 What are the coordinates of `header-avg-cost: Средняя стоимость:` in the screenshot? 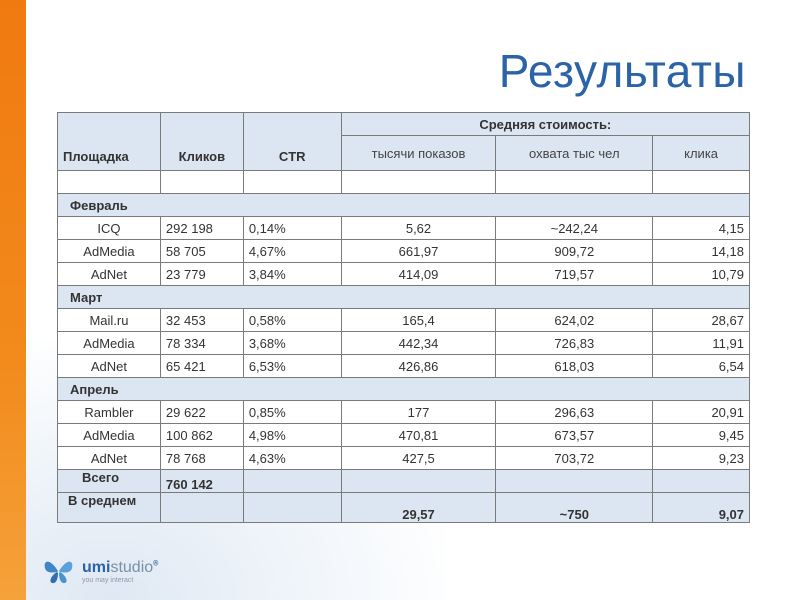 It's located at (545, 124).